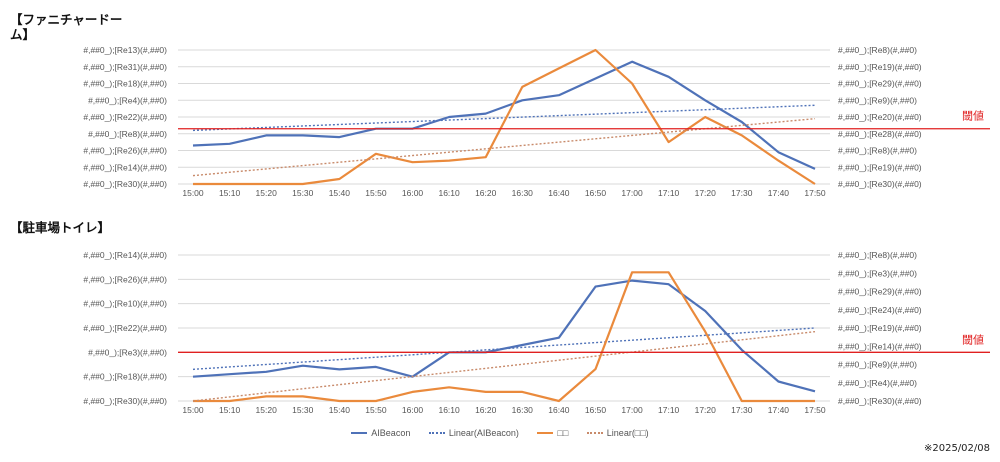 This screenshot has width=1000, height=462. I want to click on bottom-left-tick-label-1: #,##0_);[Re26)(#,##0), so click(125, 279).